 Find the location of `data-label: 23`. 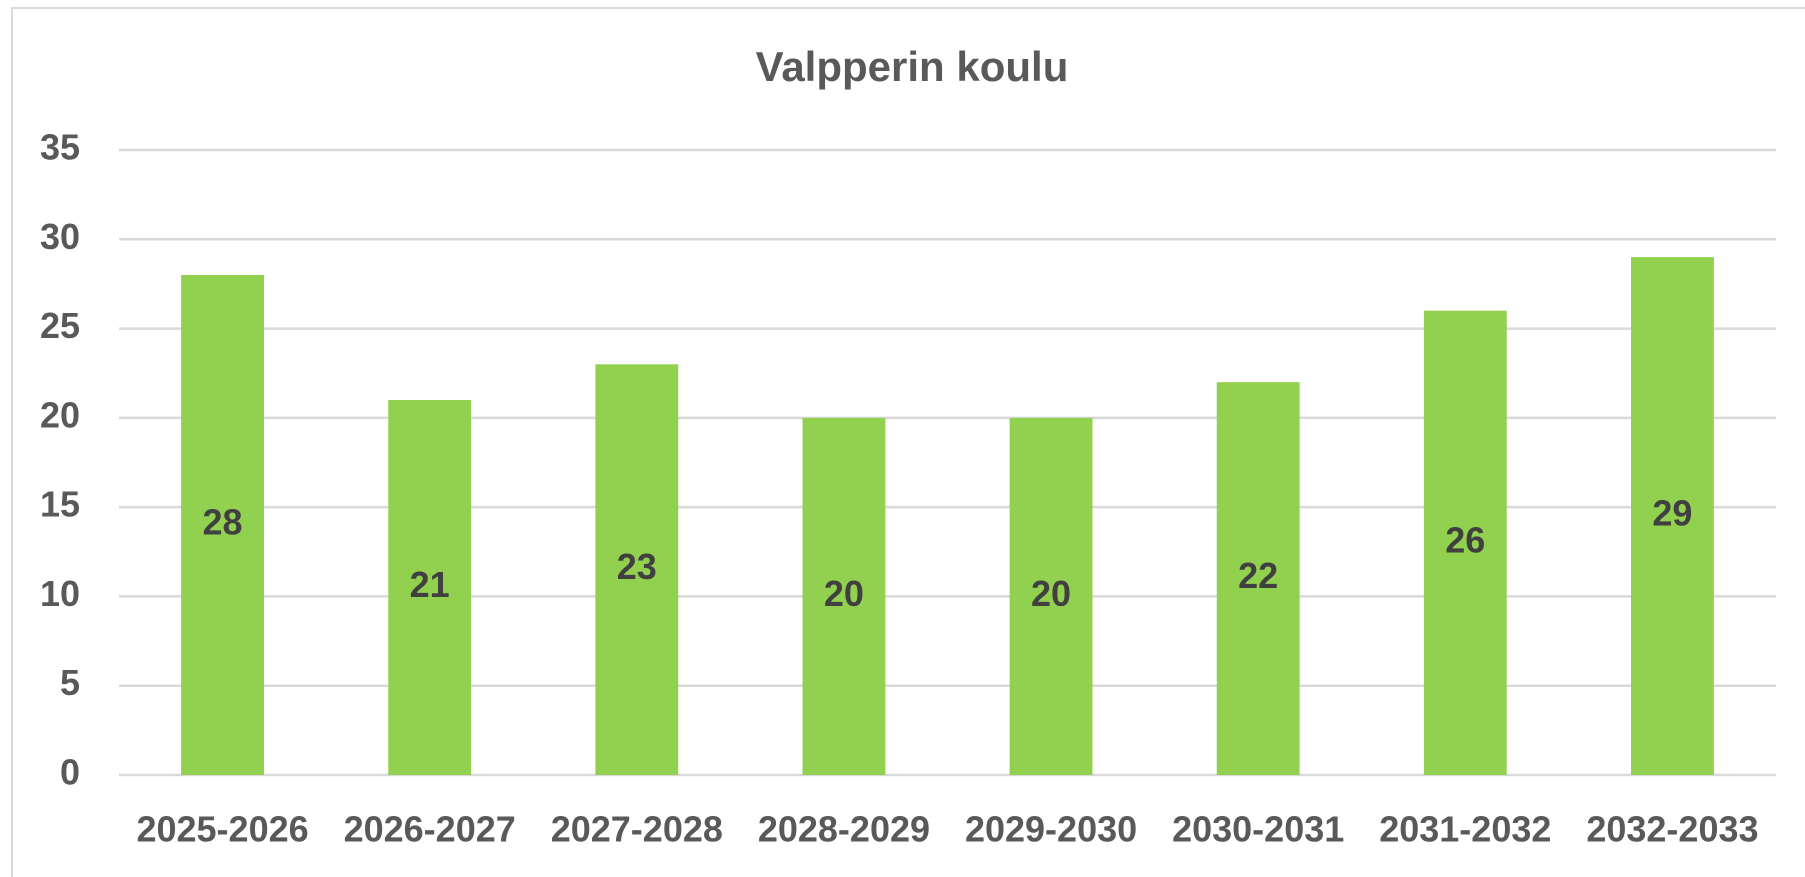

data-label: 23 is located at coordinates (637, 566).